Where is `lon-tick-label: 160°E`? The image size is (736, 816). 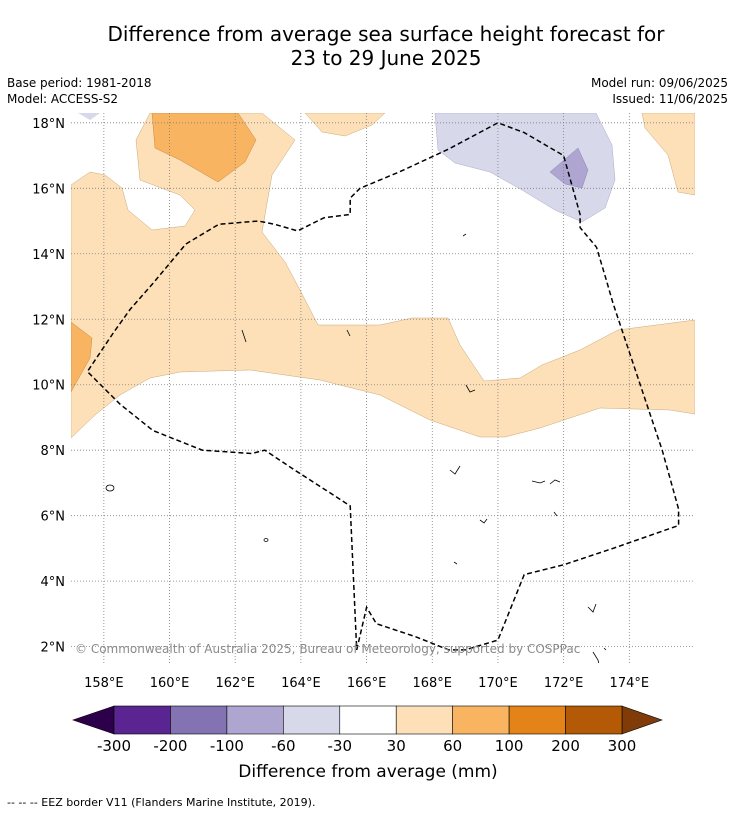 lon-tick-label: 160°E is located at coordinates (170, 683).